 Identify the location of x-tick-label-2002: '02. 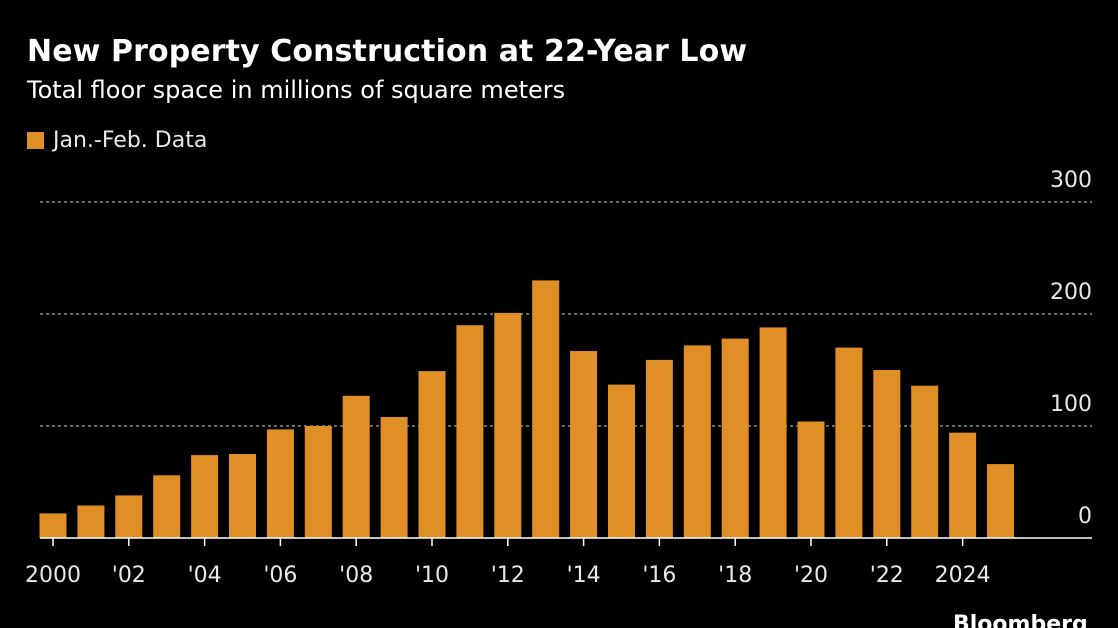
(129, 575).